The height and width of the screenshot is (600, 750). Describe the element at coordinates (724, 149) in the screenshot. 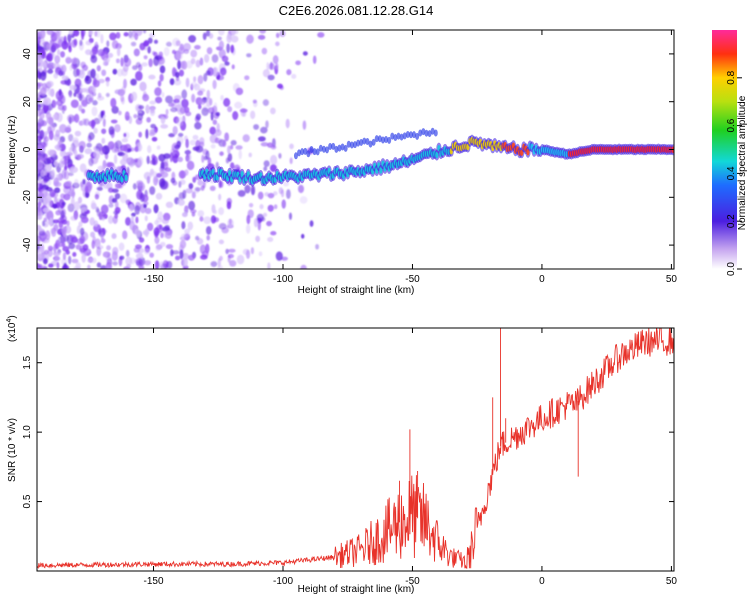

I see `colorbar-gradient` at that location.